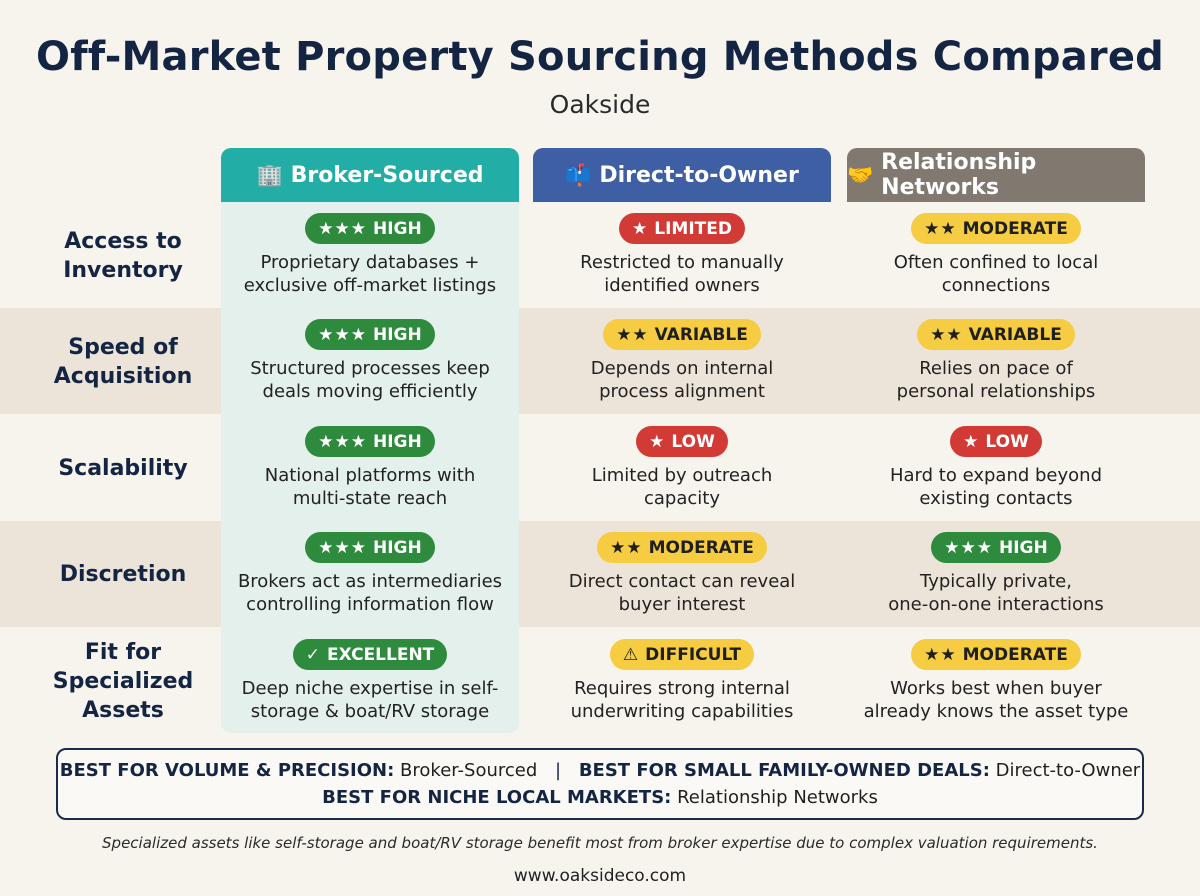 The height and width of the screenshot is (896, 1200). I want to click on column-header-broker: 🏢 Broker-Sourced, so click(370, 175).